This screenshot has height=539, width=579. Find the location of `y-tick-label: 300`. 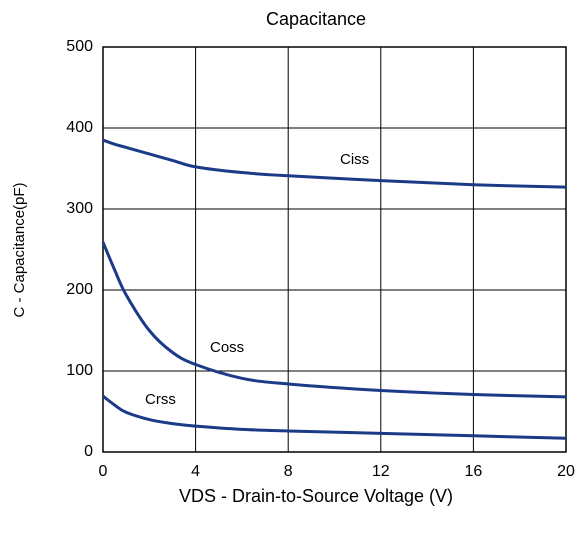

y-tick-label: 300 is located at coordinates (79, 208).